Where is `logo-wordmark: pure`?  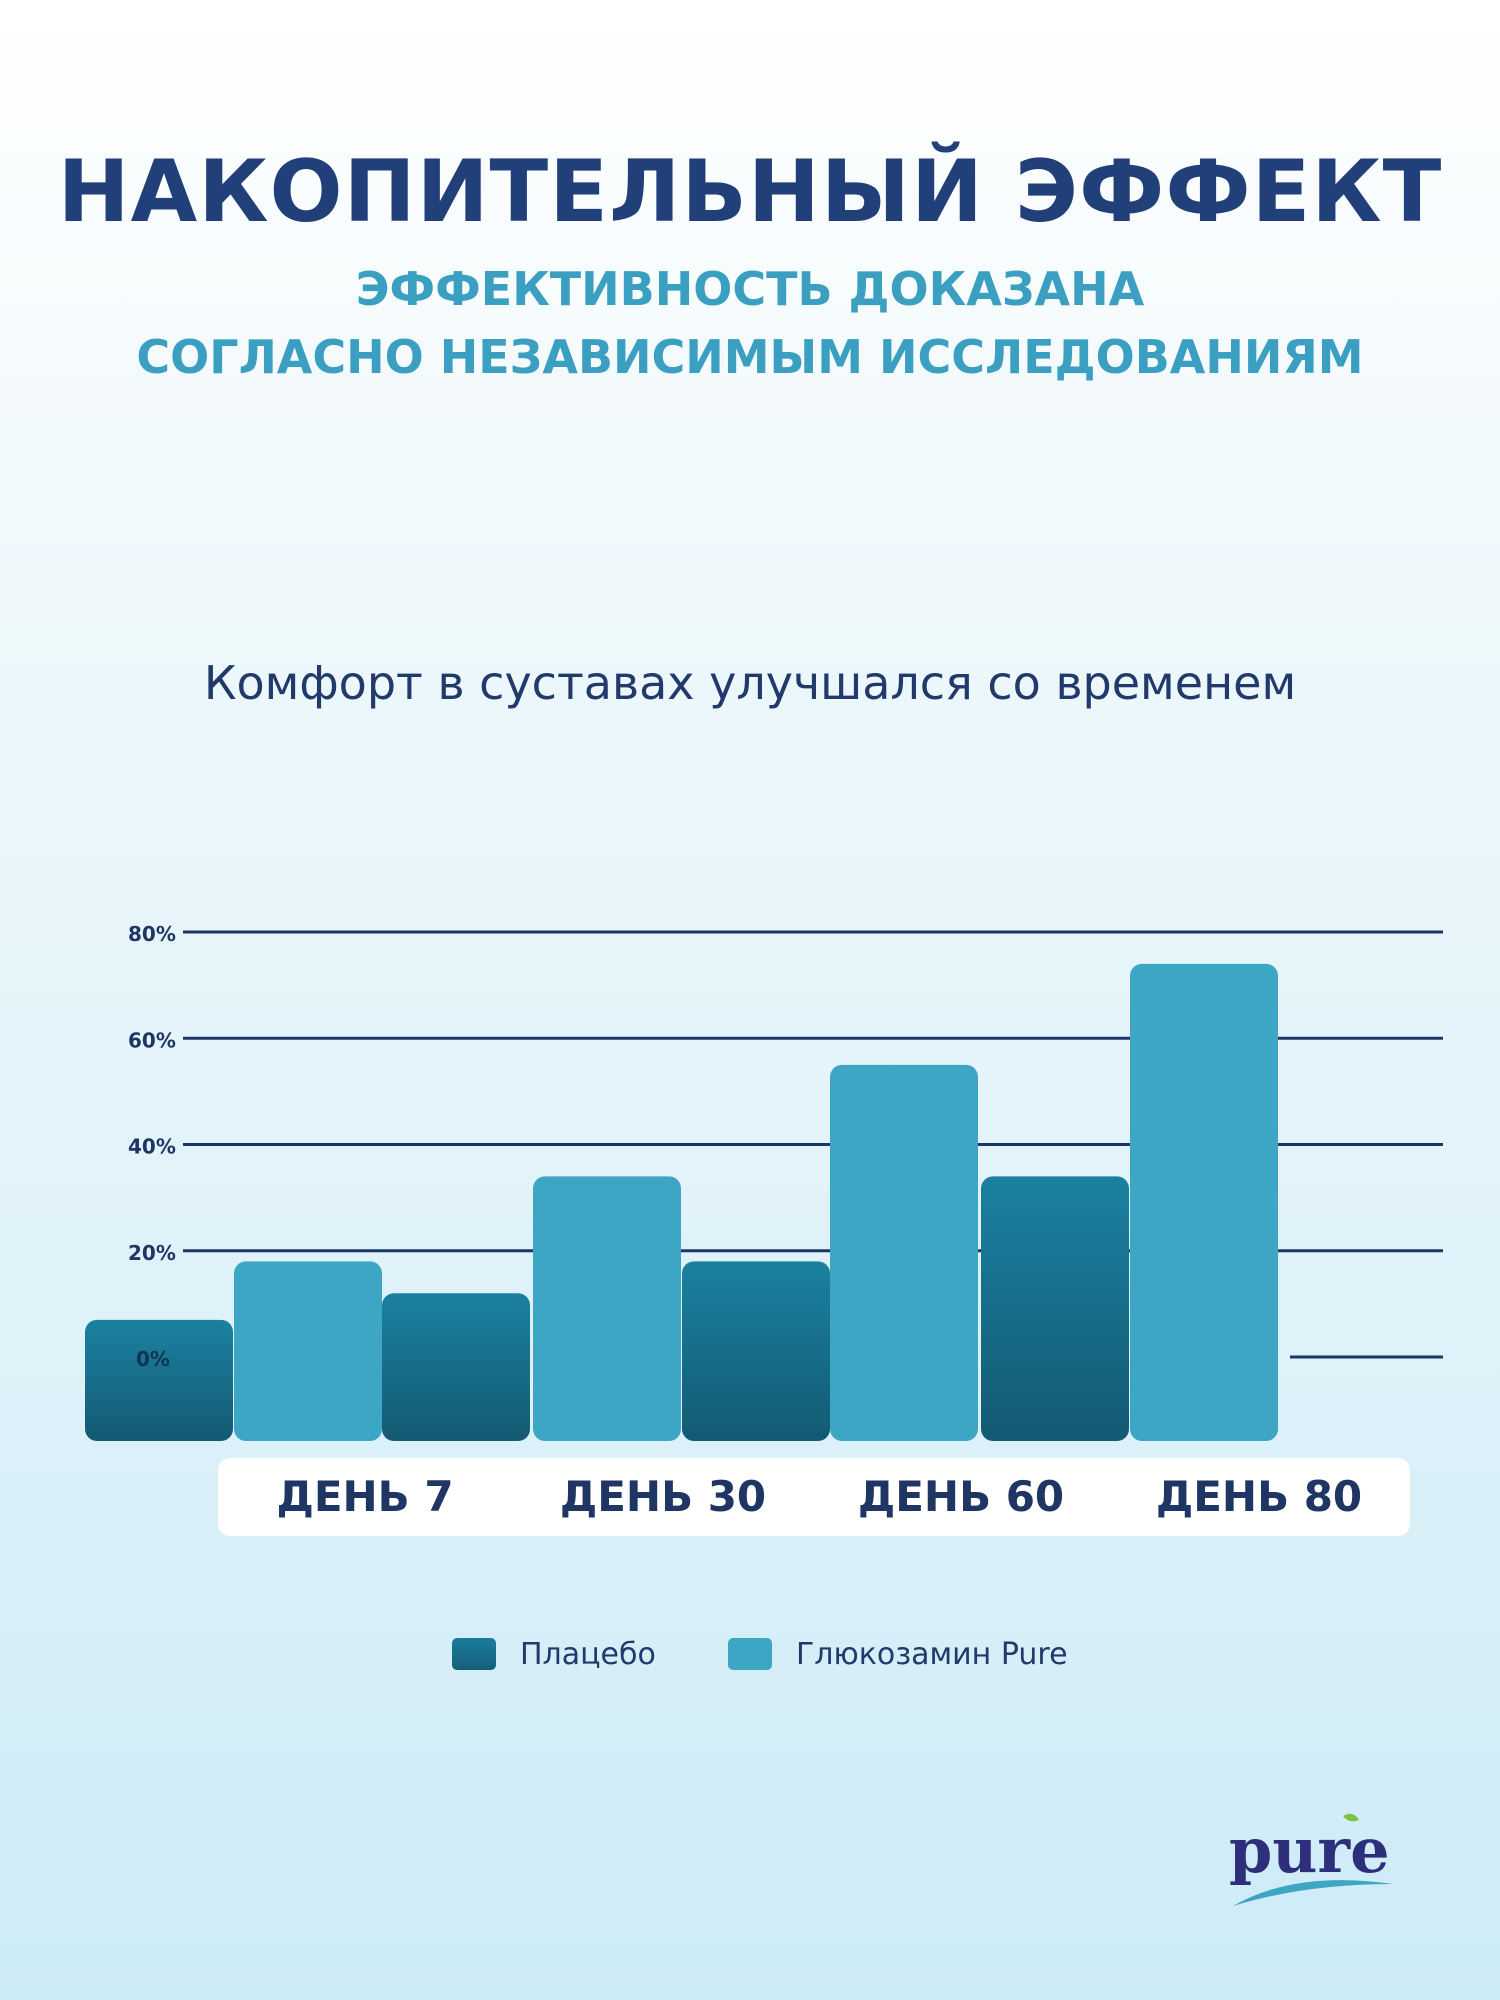 logo-wordmark: pure is located at coordinates (1309, 1850).